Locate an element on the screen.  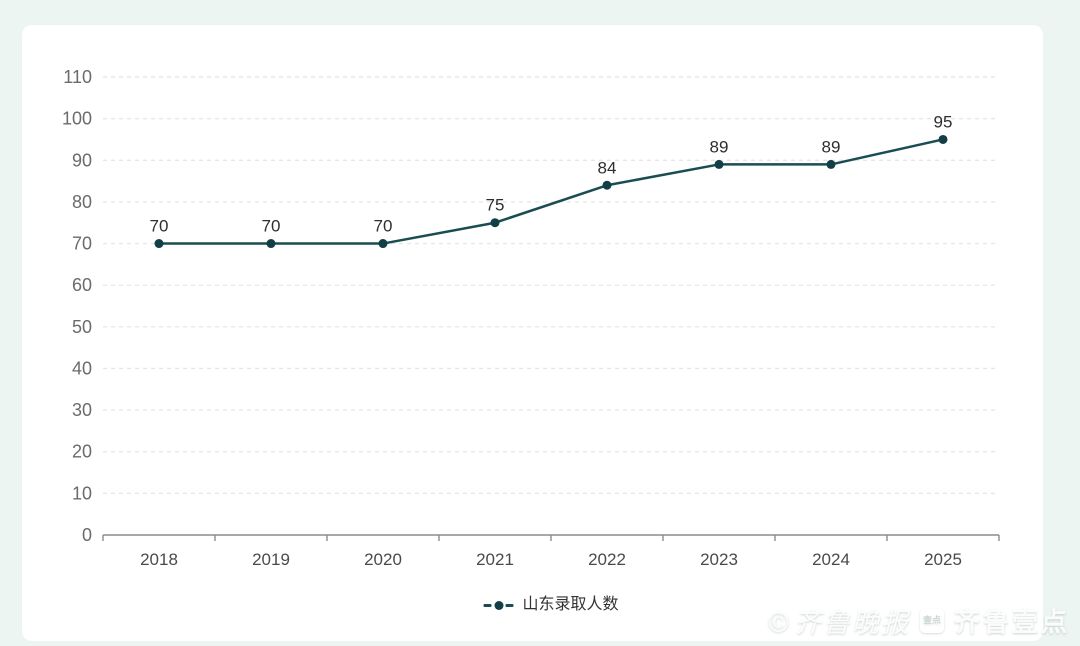
x-tick-label: 2023 is located at coordinates (719, 559).